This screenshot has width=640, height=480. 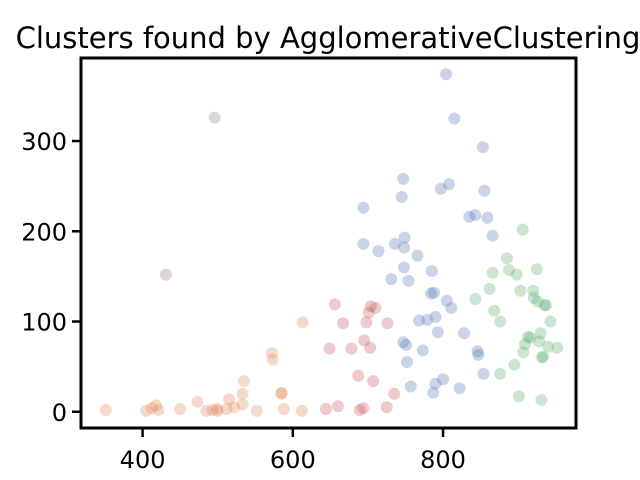 I want to click on y-tick-label-1: 100, so click(x=44, y=323).